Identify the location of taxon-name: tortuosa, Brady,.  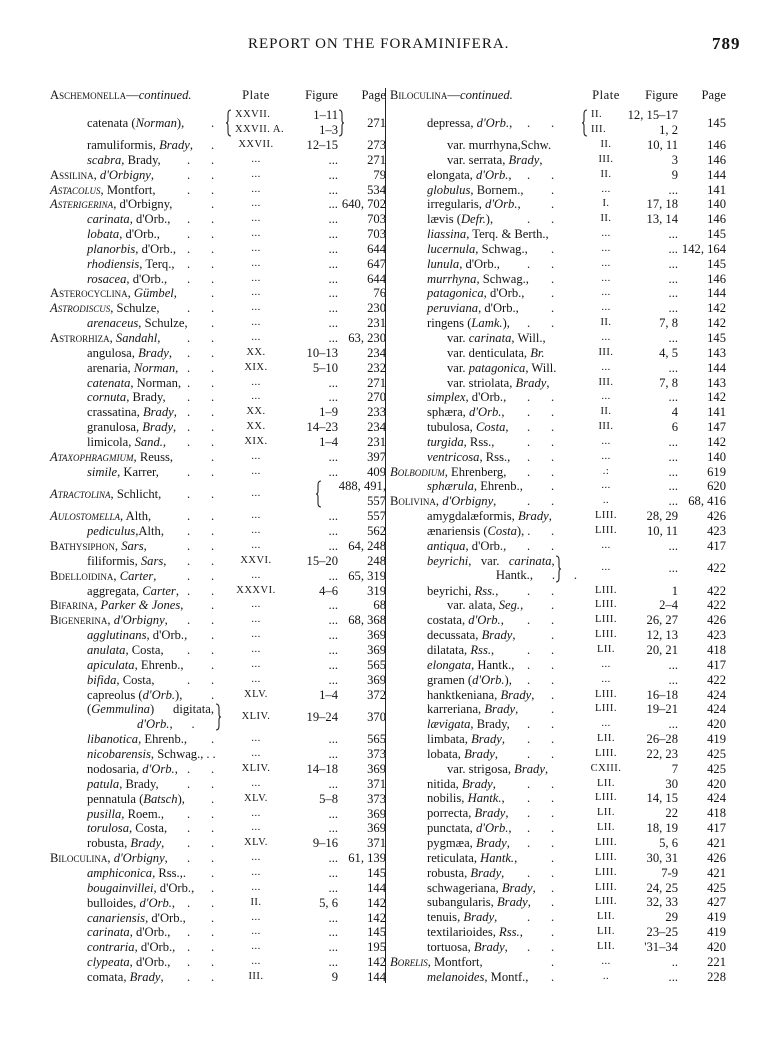
(467, 947).